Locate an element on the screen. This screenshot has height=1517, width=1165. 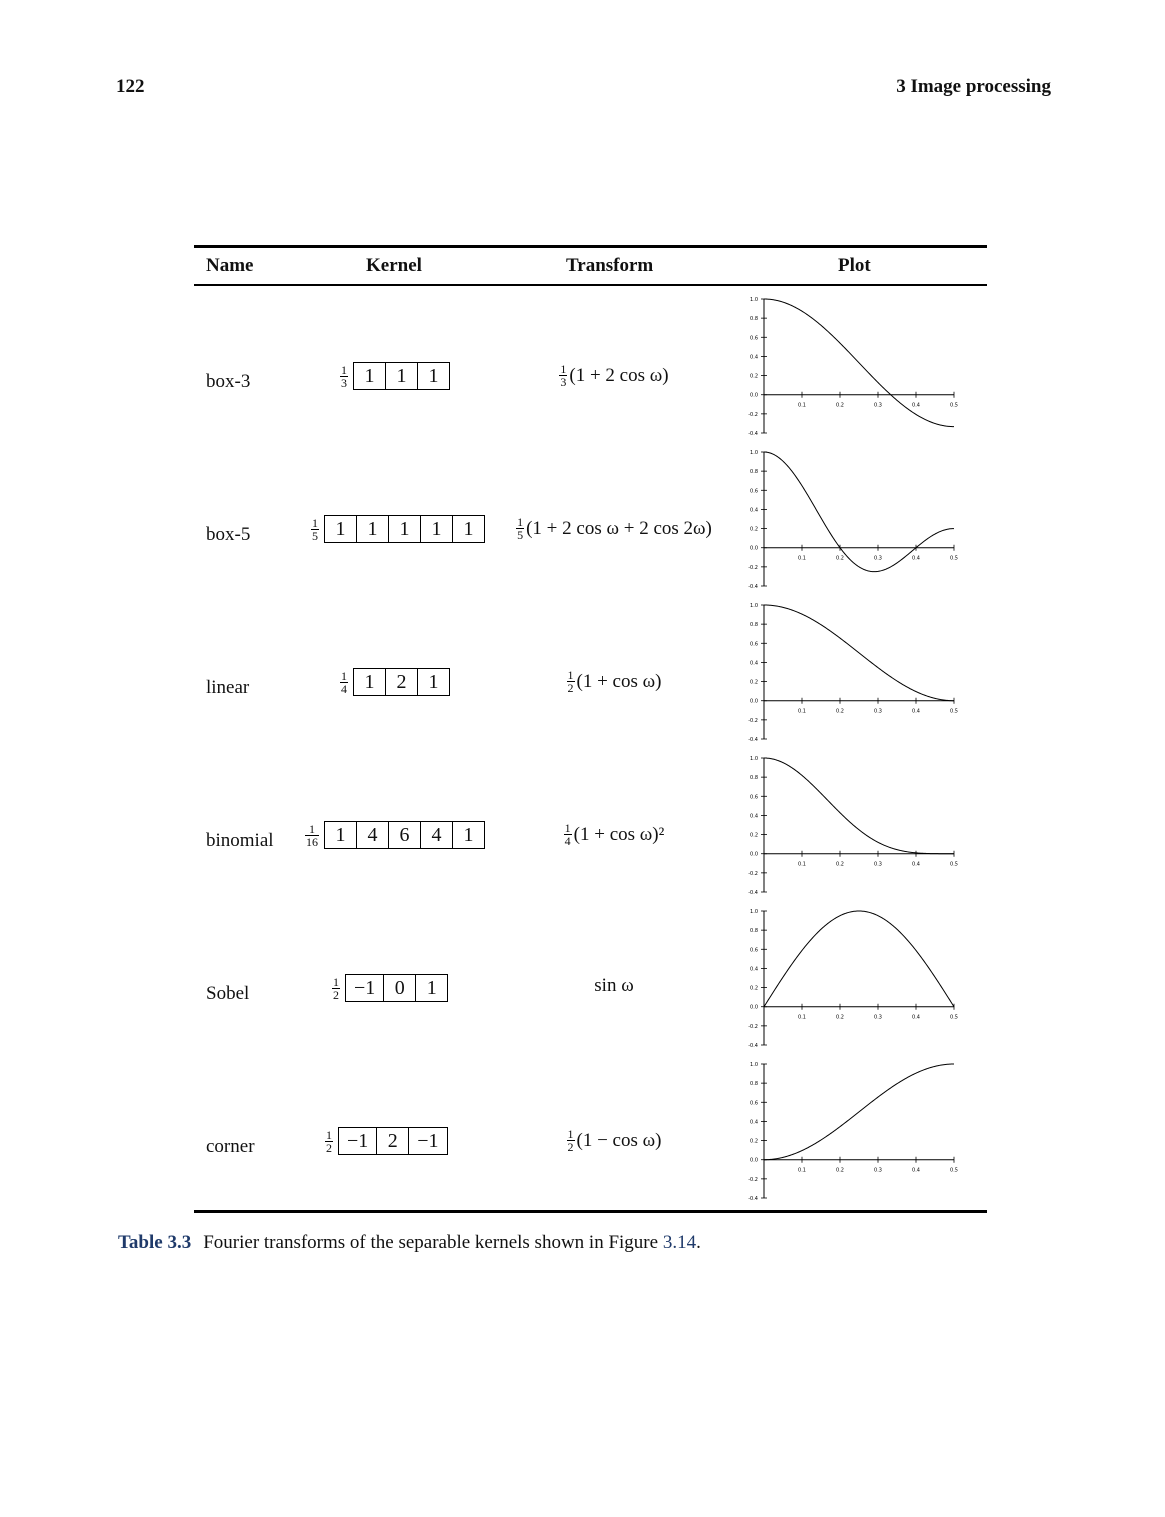
filter-name: box-5 is located at coordinates (228, 534).